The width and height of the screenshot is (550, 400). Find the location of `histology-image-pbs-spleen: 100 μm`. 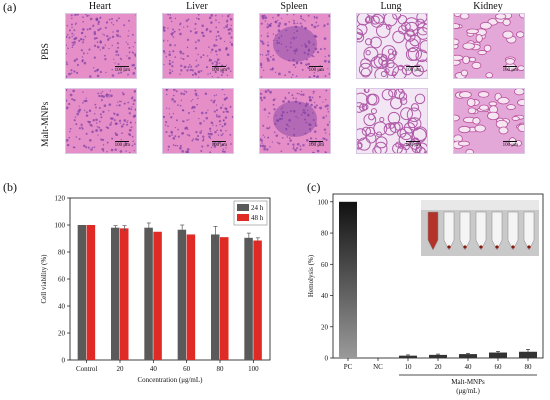

histology-image-pbs-spleen: 100 μm is located at coordinates (295, 46).